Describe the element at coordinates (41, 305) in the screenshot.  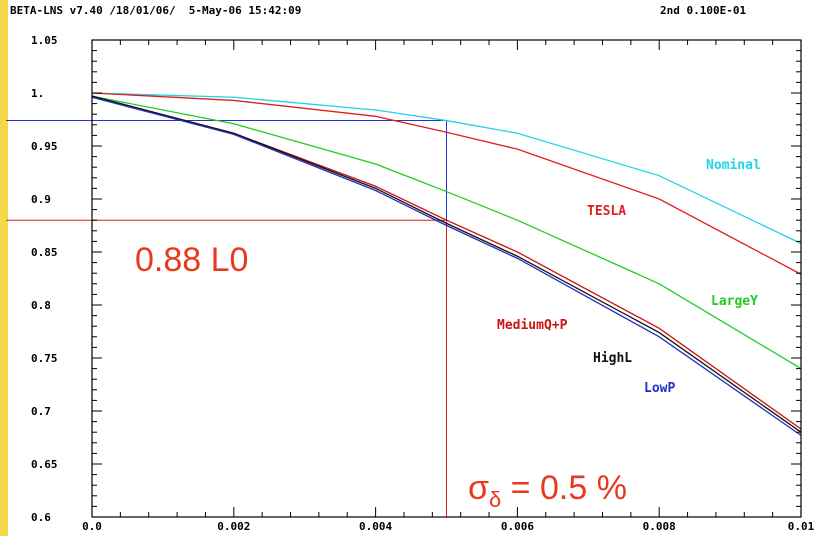
I see `y-tick-label: 0.8` at that location.